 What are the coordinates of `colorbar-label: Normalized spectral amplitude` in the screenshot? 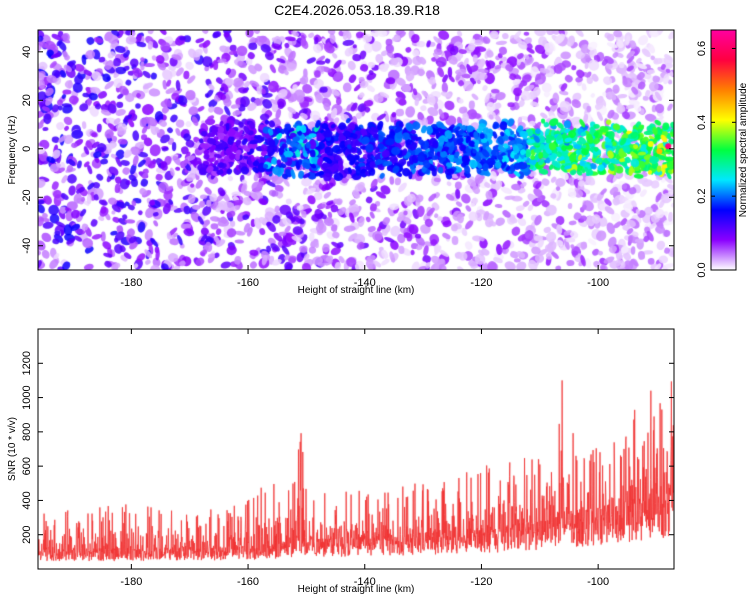 It's located at (743, 149).